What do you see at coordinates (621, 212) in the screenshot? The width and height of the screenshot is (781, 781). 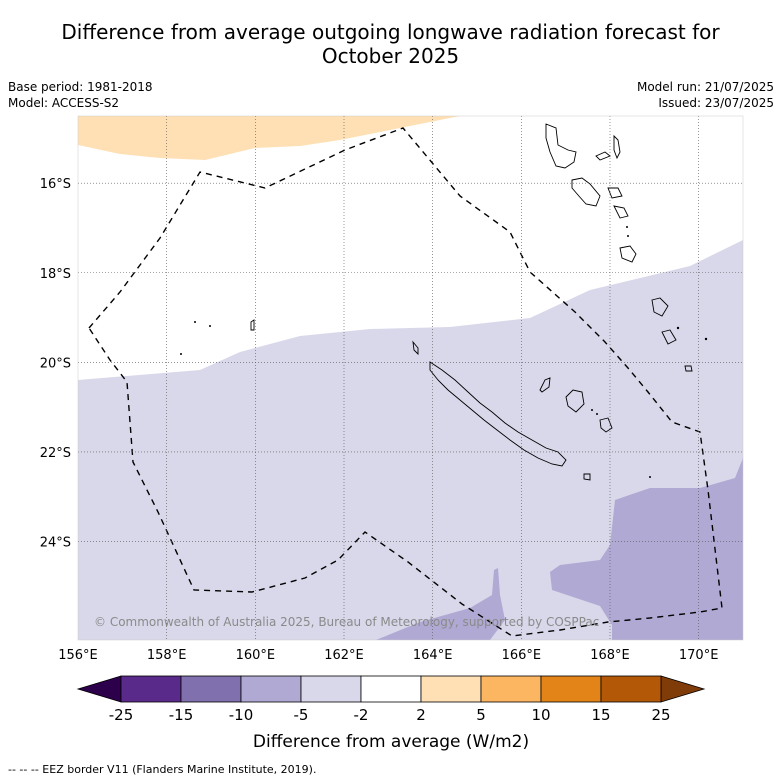 I see `vanuatu-epi` at bounding box center [621, 212].